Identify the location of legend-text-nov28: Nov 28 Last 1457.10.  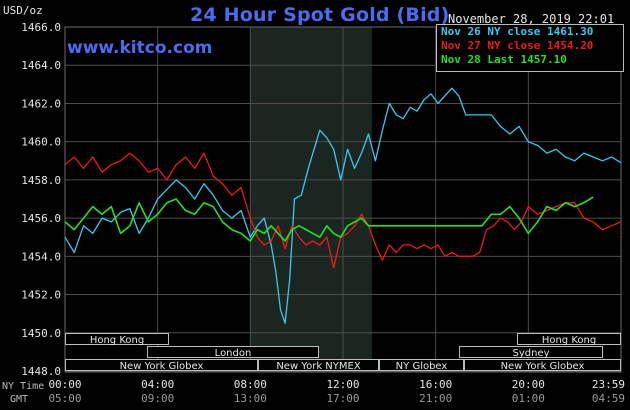
(504, 59).